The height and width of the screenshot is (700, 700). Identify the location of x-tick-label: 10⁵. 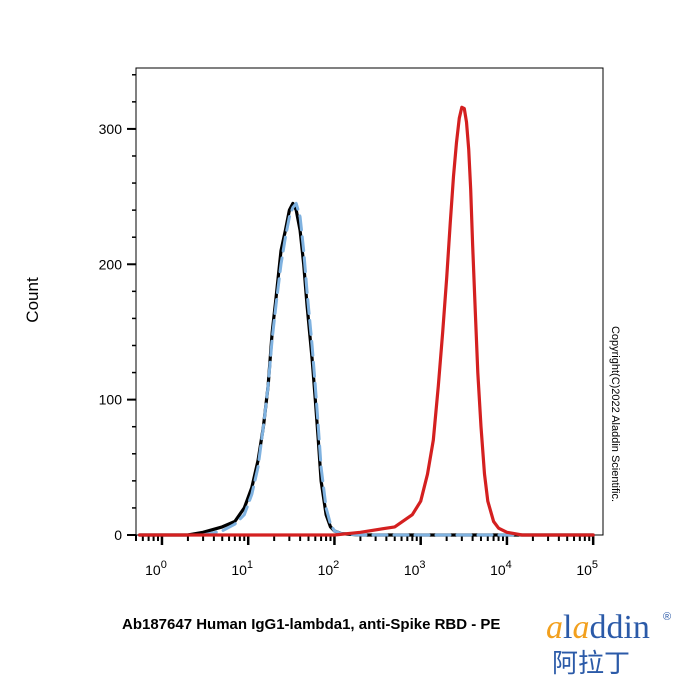
(587, 568).